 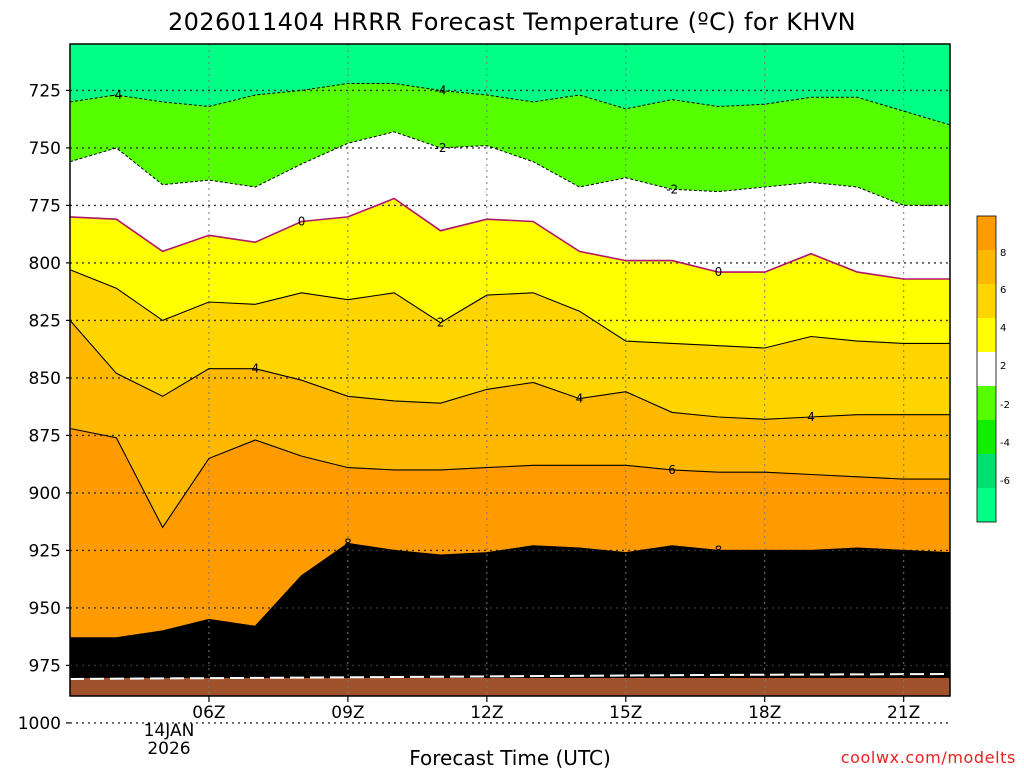 What do you see at coordinates (509, 478) in the screenshot?
I see `contour-plus6` at bounding box center [509, 478].